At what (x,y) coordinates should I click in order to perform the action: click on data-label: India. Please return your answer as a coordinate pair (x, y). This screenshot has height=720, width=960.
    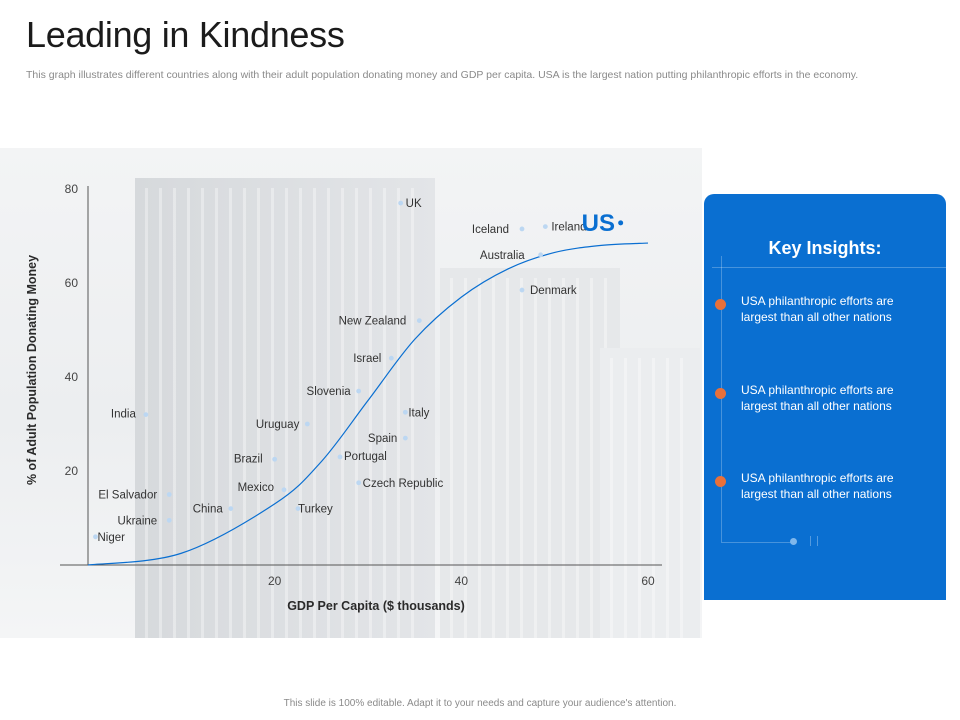
    Looking at the image, I should click on (124, 415).